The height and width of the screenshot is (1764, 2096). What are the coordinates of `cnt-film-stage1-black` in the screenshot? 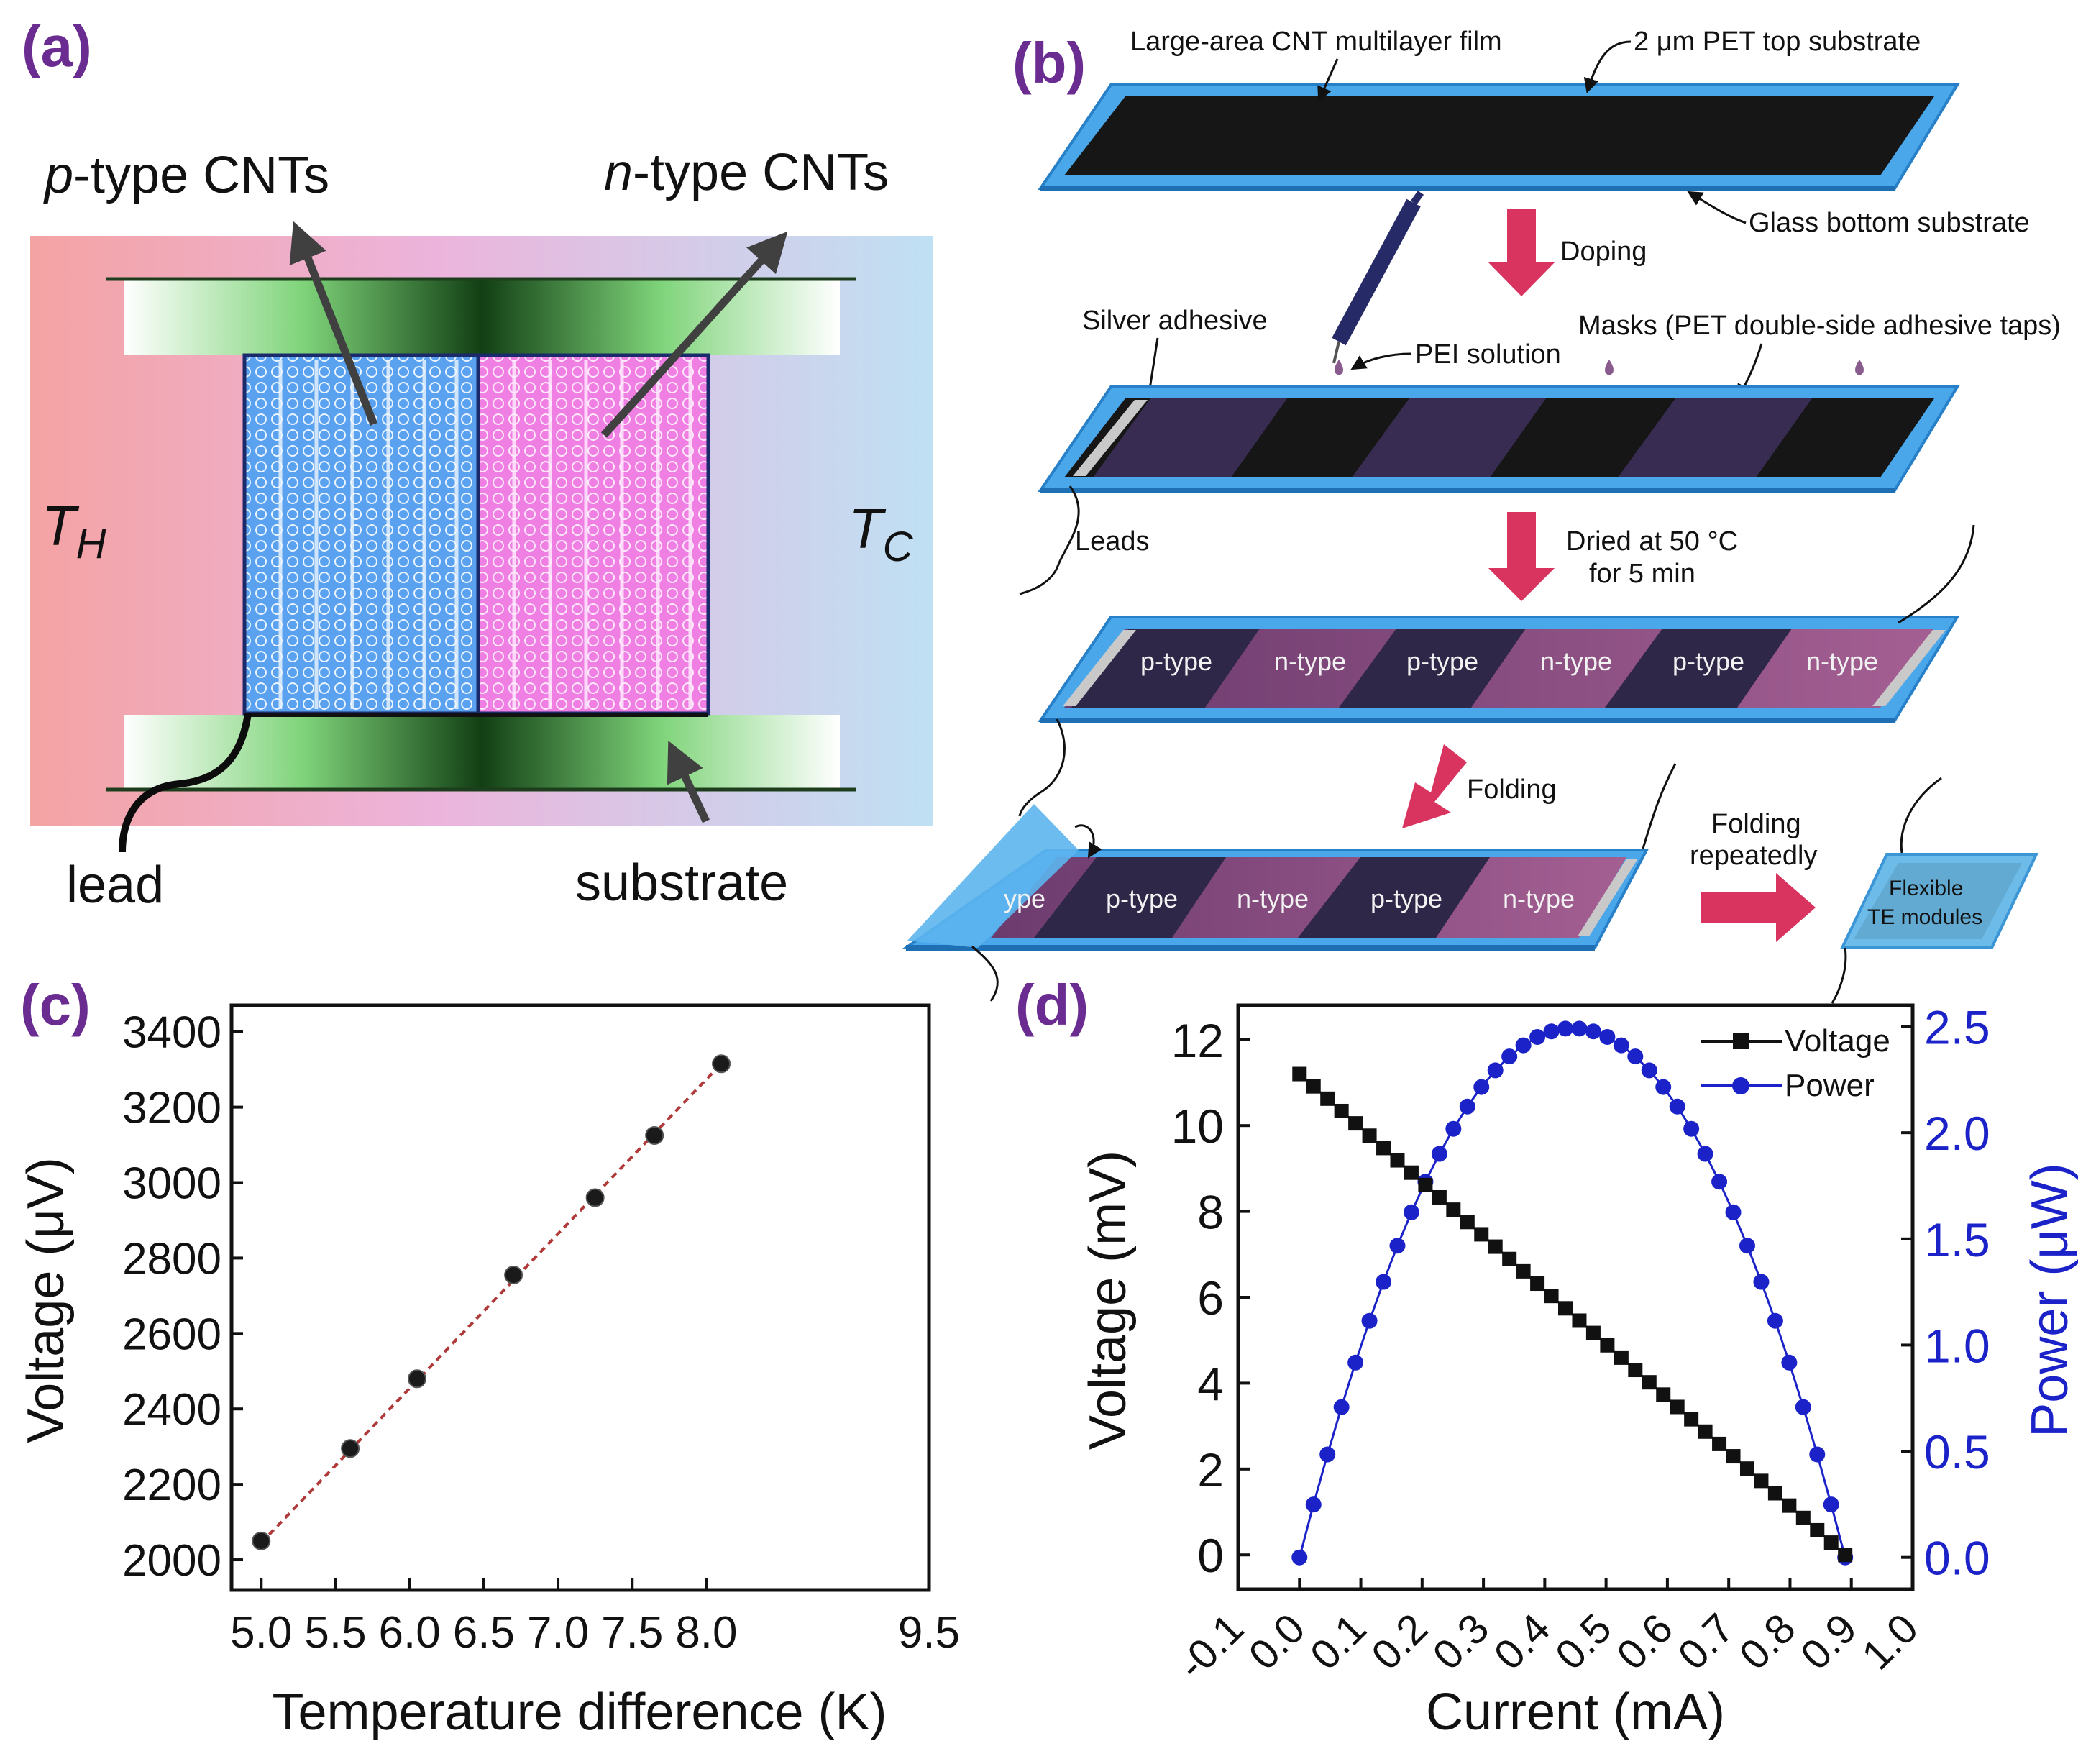 It's located at (1499, 135).